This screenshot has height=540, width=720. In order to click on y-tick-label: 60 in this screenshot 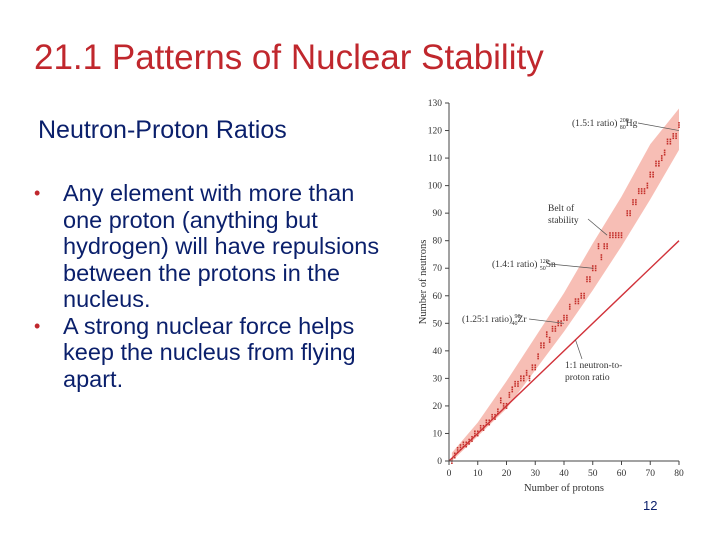, I will do `click(438, 297)`.